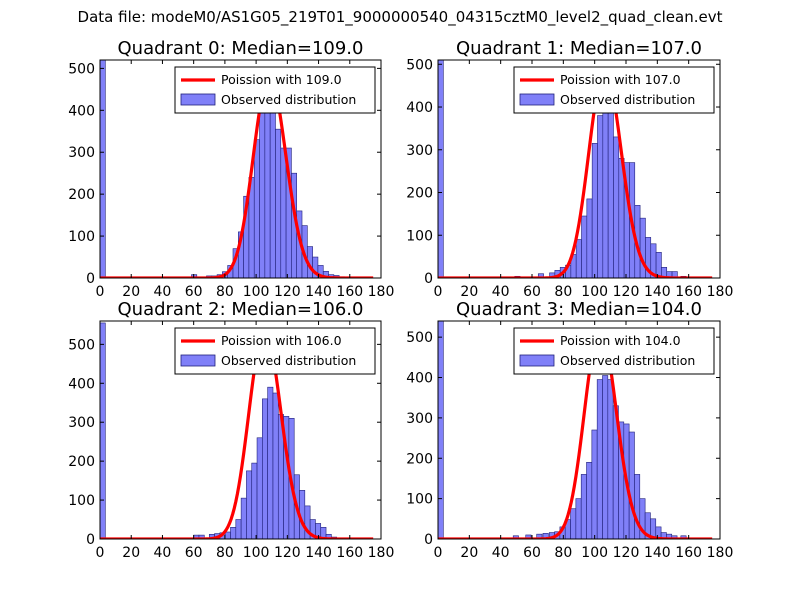 This screenshot has width=800, height=600. I want to click on quadrant-1-xtick-label: 0, so click(438, 292).